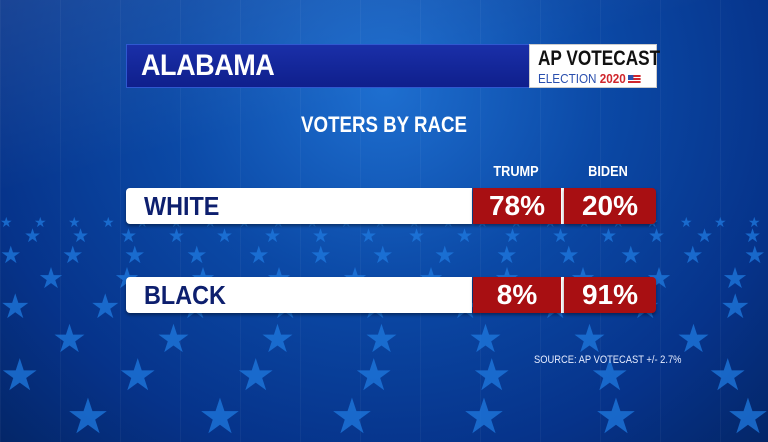 This screenshot has width=768, height=442. Describe the element at coordinates (608, 171) in the screenshot. I see `column-header-biden: BIDEN` at that location.